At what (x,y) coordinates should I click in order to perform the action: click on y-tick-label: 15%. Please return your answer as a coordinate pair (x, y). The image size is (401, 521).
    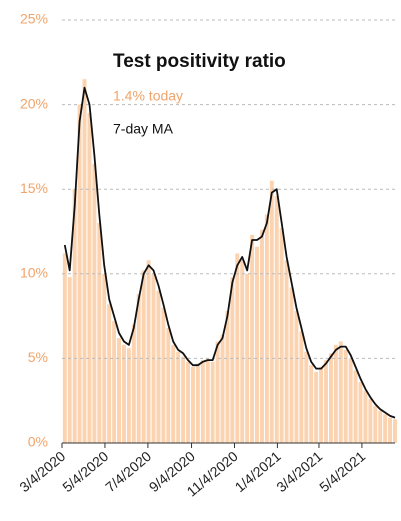
    Looking at the image, I should click on (34, 188).